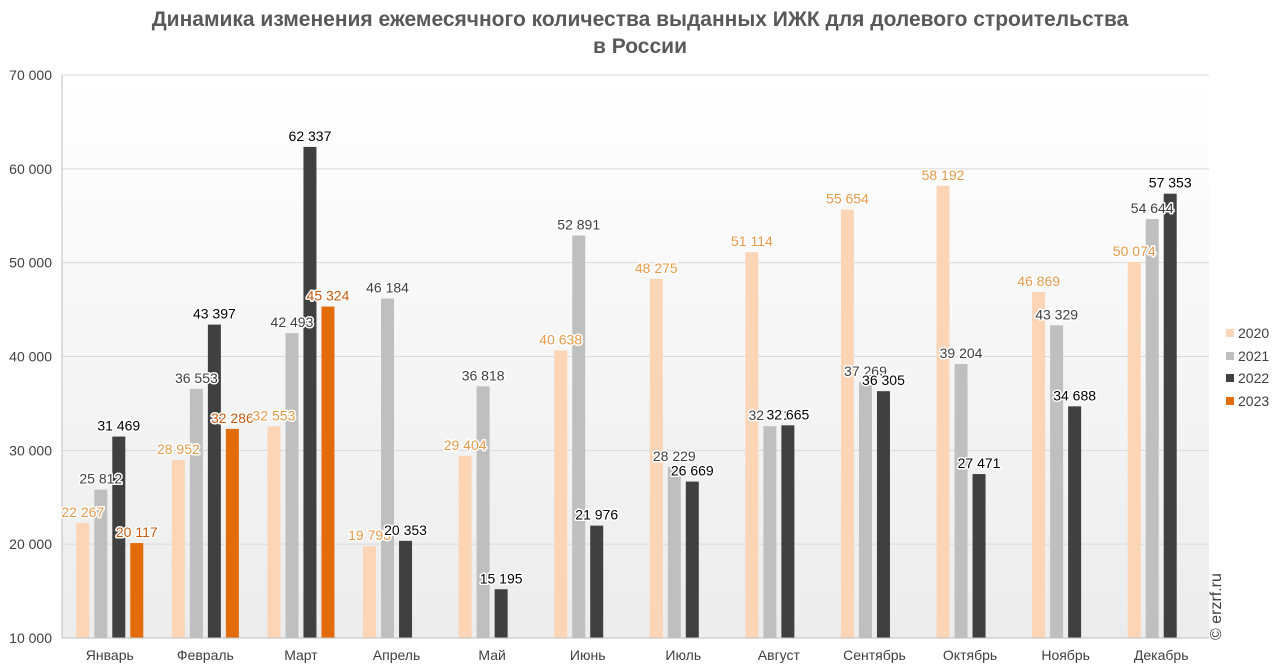 This screenshot has height=670, width=1280. What do you see at coordinates (30, 450) in the screenshot?
I see `y-tick-label: 30 000` at bounding box center [30, 450].